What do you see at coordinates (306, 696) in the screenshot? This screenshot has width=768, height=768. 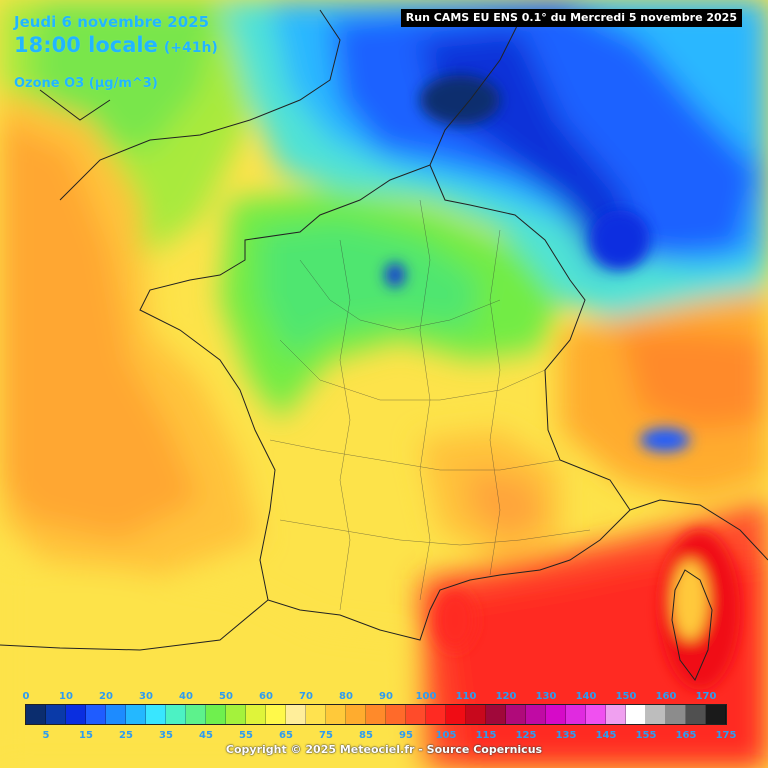 I see `legend-top-label: 70` at bounding box center [306, 696].